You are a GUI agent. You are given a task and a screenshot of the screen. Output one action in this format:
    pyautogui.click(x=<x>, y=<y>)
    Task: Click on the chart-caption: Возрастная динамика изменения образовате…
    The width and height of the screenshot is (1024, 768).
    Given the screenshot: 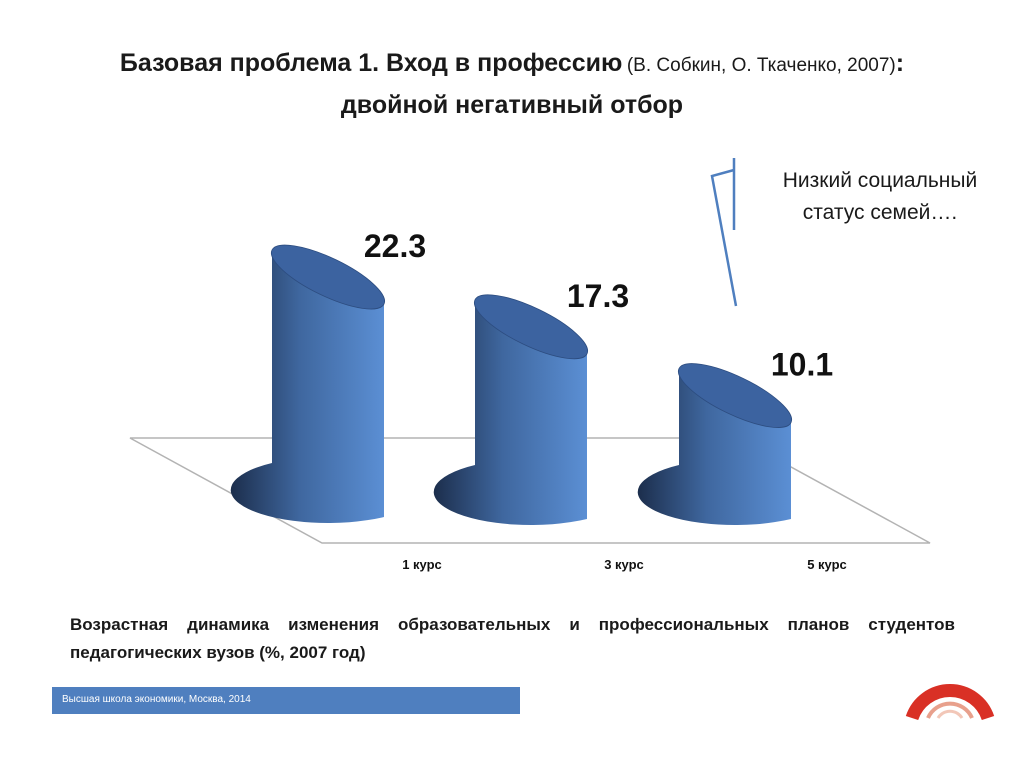 What is the action you would take?
    pyautogui.click(x=512, y=638)
    